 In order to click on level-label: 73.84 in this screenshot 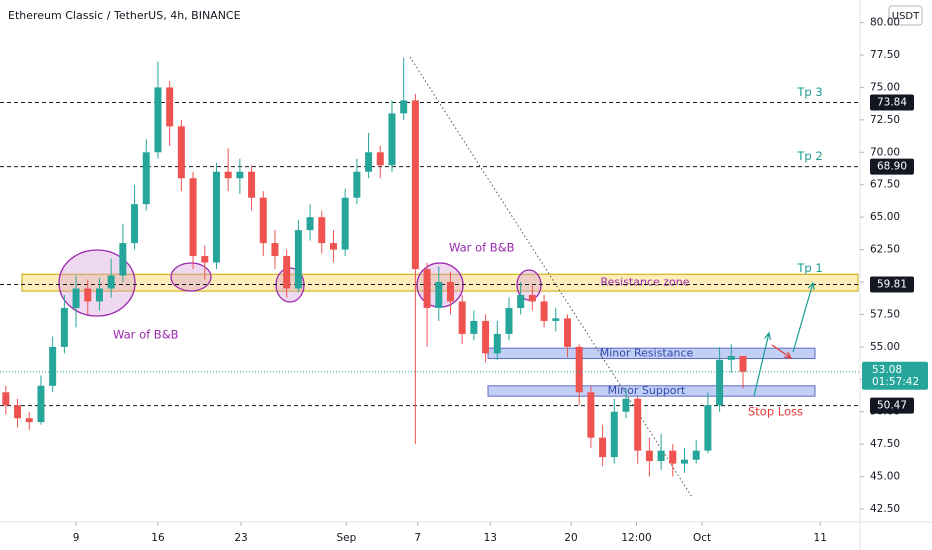, I will do `click(892, 102)`.